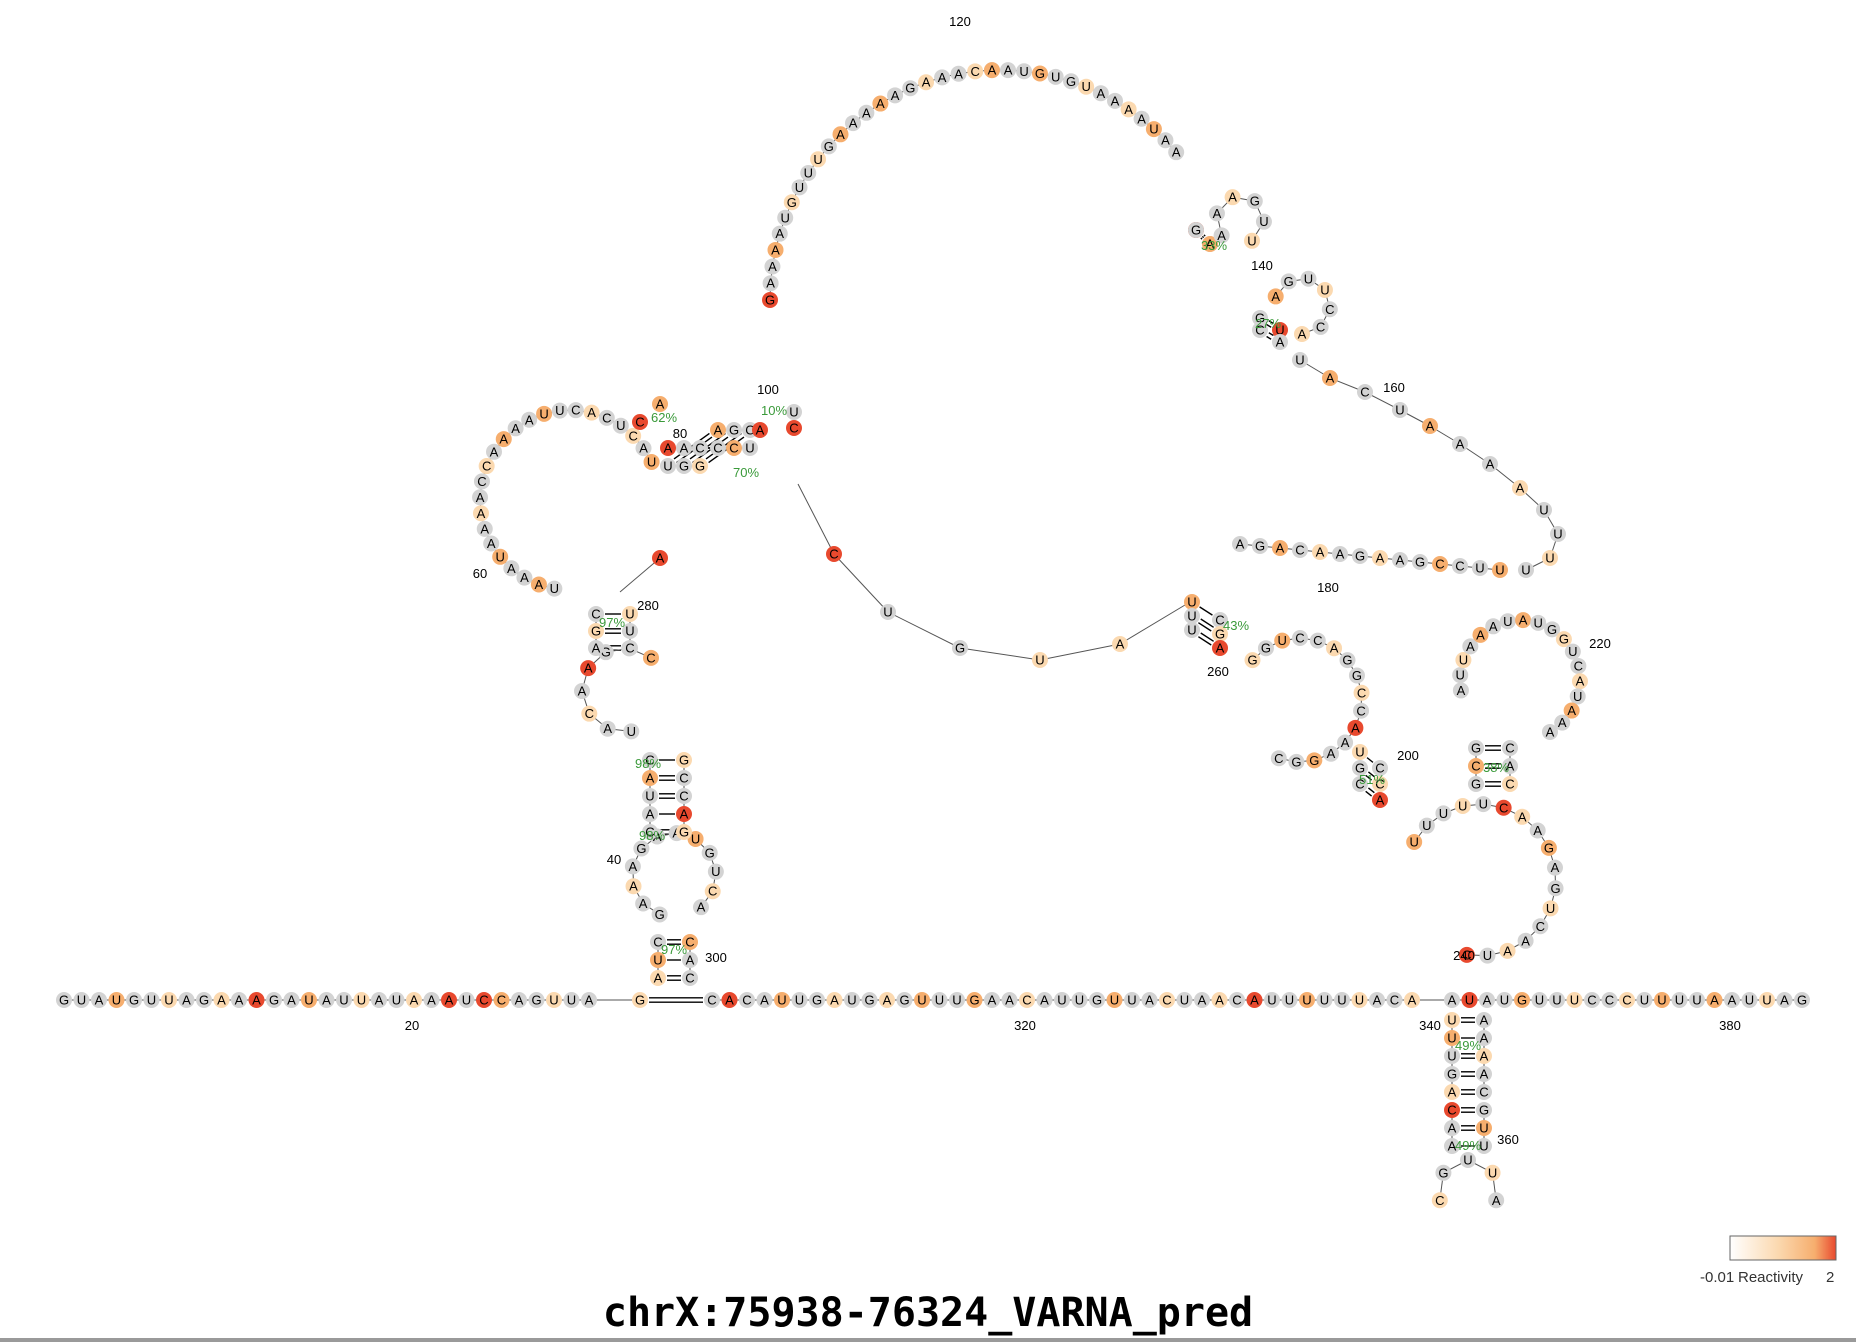 The image size is (1856, 1342). Describe the element at coordinates (1218, 671) in the screenshot. I see `position-label: 260` at that location.